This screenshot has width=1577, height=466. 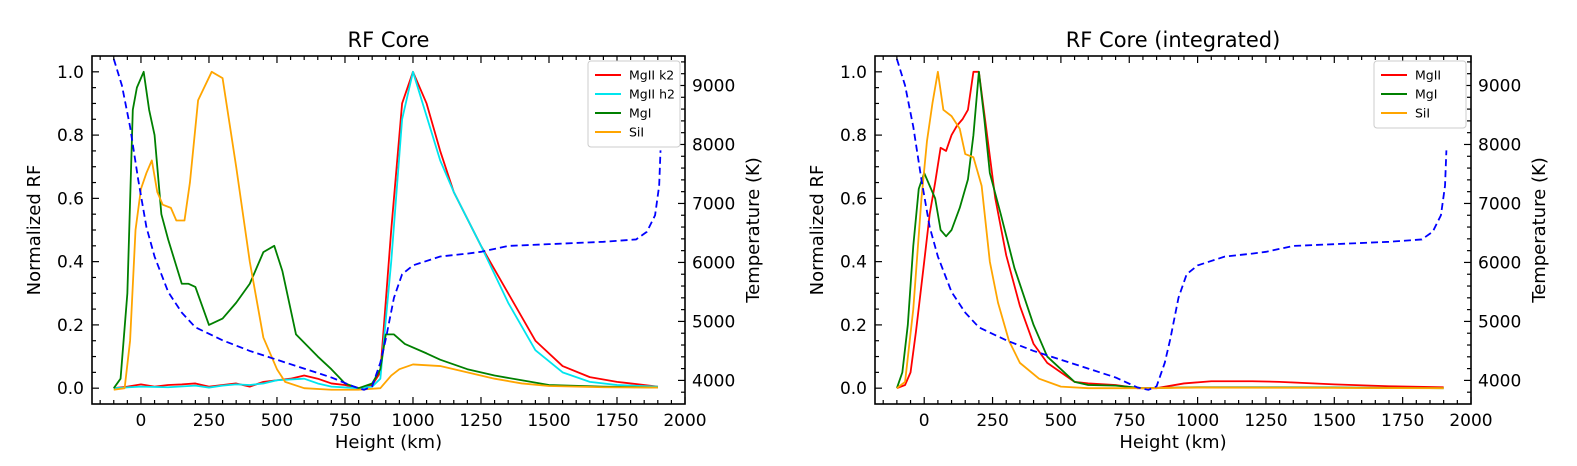 What do you see at coordinates (651, 75) in the screenshot?
I see `legend-label: MgII k2` at bounding box center [651, 75].